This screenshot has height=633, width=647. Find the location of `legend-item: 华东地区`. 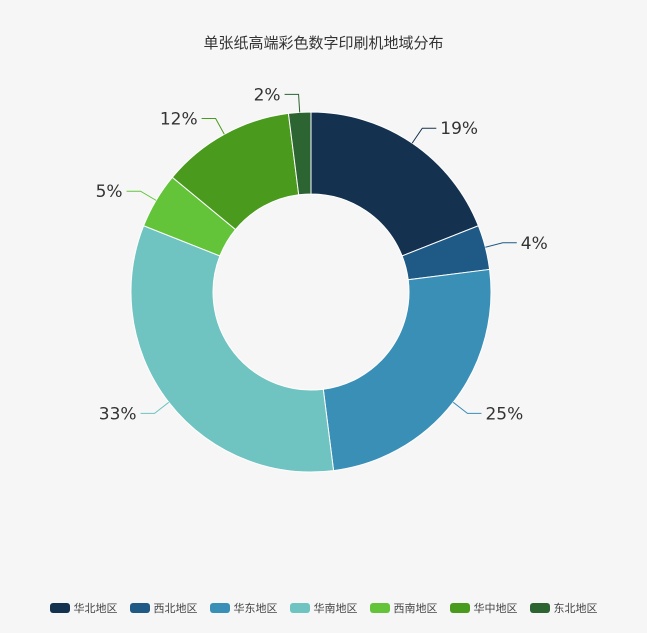

legend-item: 华东地区 is located at coordinates (243, 608).